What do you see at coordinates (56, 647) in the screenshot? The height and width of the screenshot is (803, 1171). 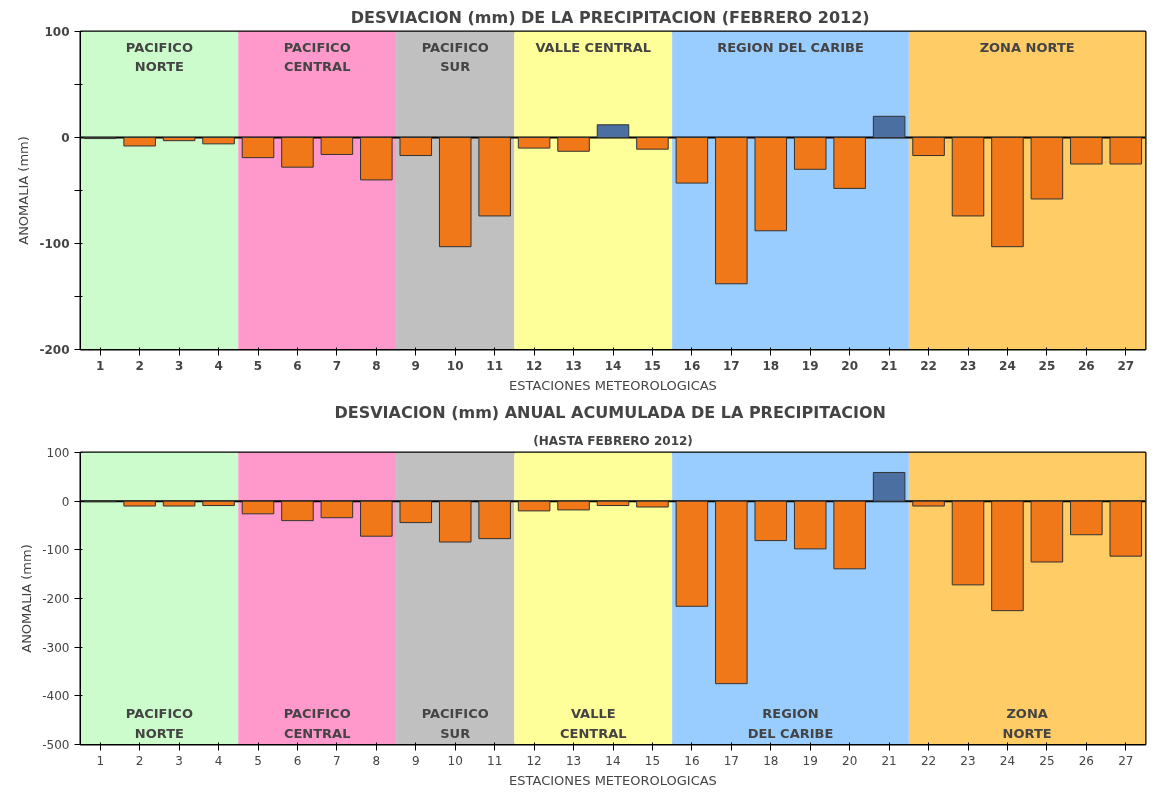 I see `y-tick-label: -300` at bounding box center [56, 647].